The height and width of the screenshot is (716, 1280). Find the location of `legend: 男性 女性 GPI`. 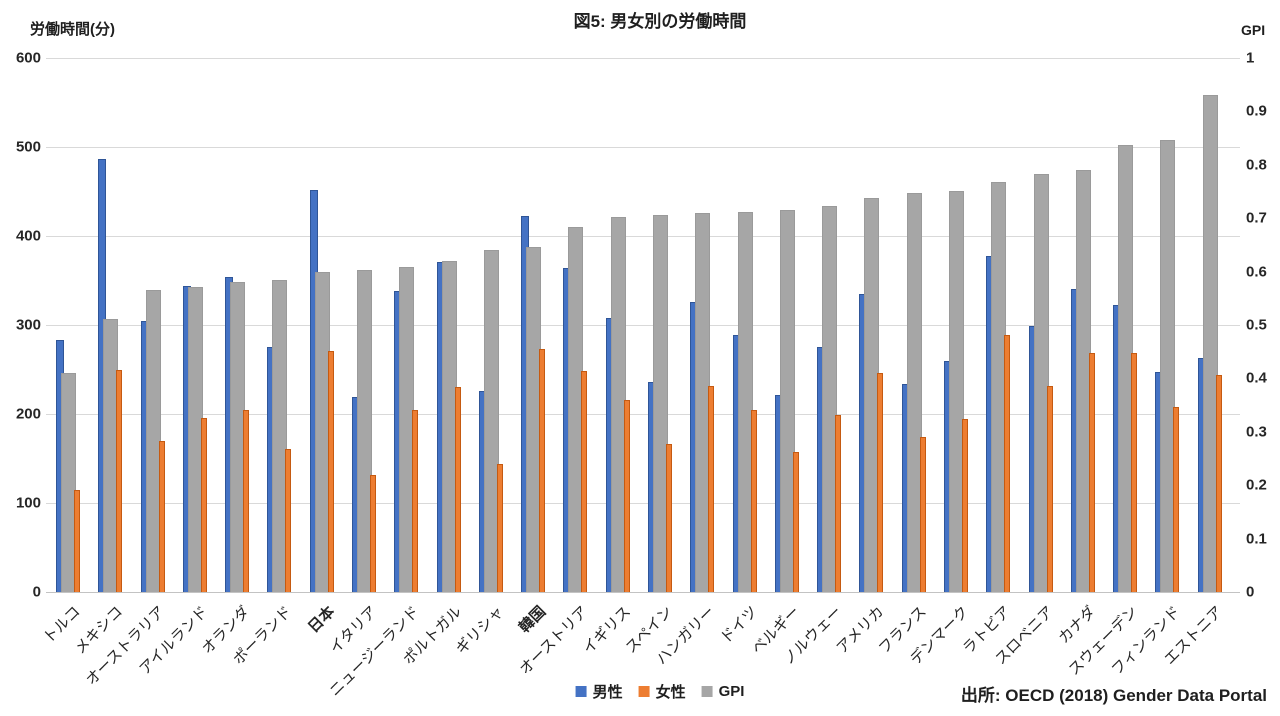

legend: 男性 女性 GPI is located at coordinates (660, 691).